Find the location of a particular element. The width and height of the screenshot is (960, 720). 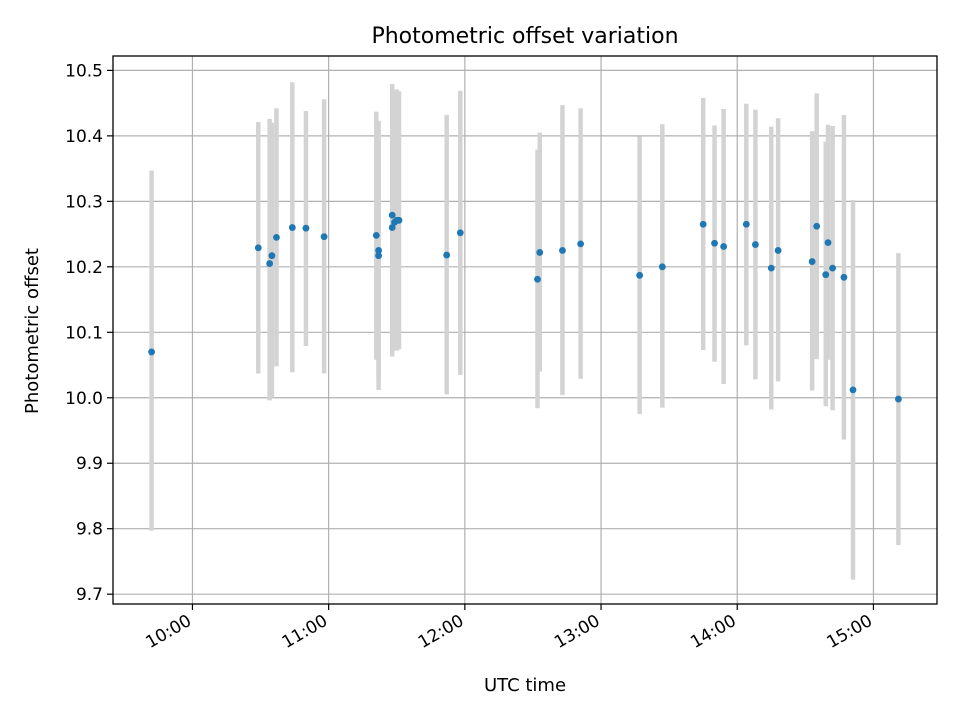

y-axis-label: Photometric offset is located at coordinates (32, 331).